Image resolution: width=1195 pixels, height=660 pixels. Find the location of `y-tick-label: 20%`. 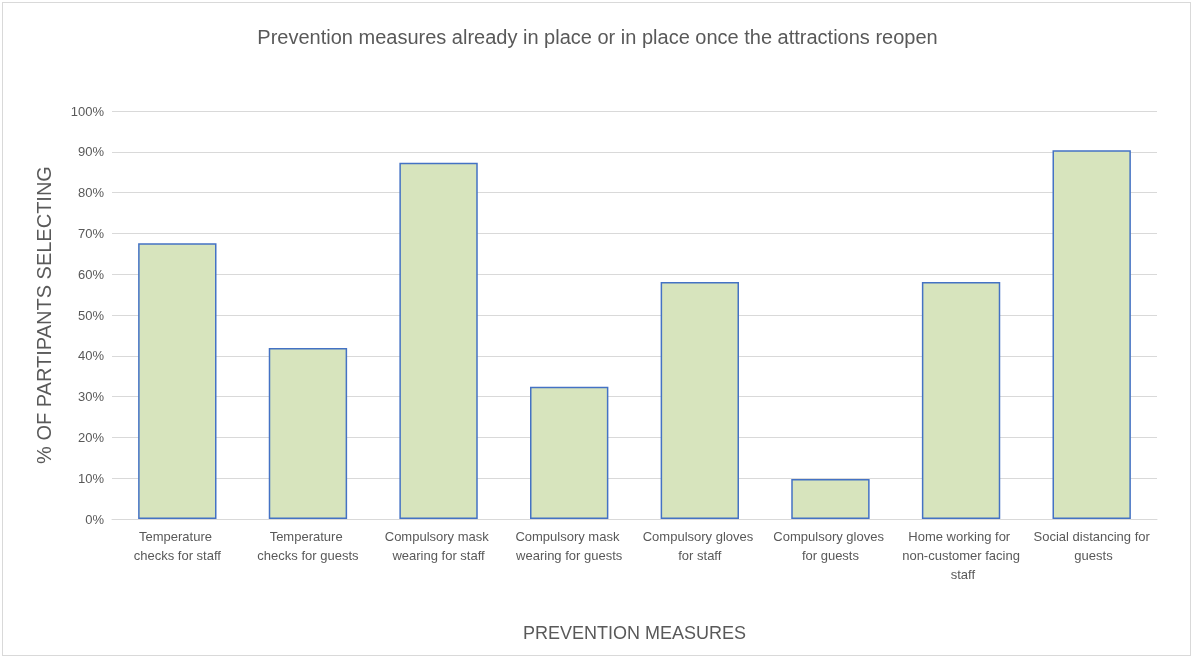

y-tick-label: 20% is located at coordinates (91, 437).